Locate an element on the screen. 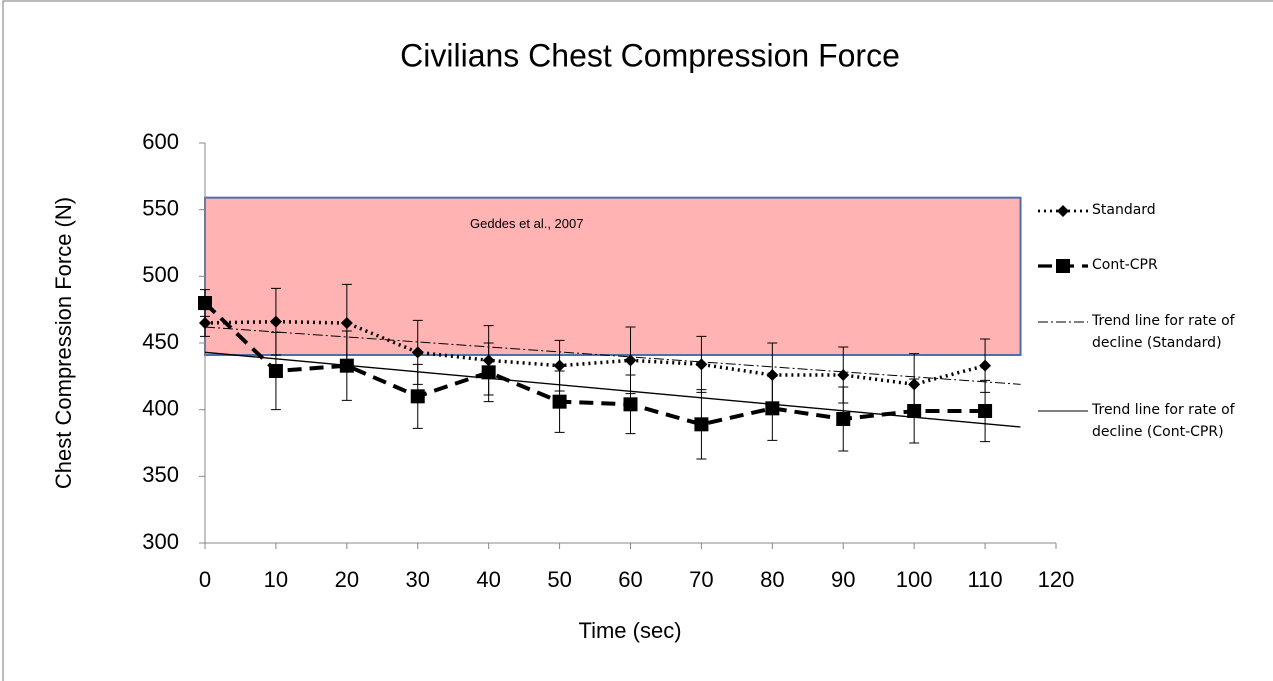 The height and width of the screenshot is (681, 1273). x-tick-label: 90 is located at coordinates (843, 579).